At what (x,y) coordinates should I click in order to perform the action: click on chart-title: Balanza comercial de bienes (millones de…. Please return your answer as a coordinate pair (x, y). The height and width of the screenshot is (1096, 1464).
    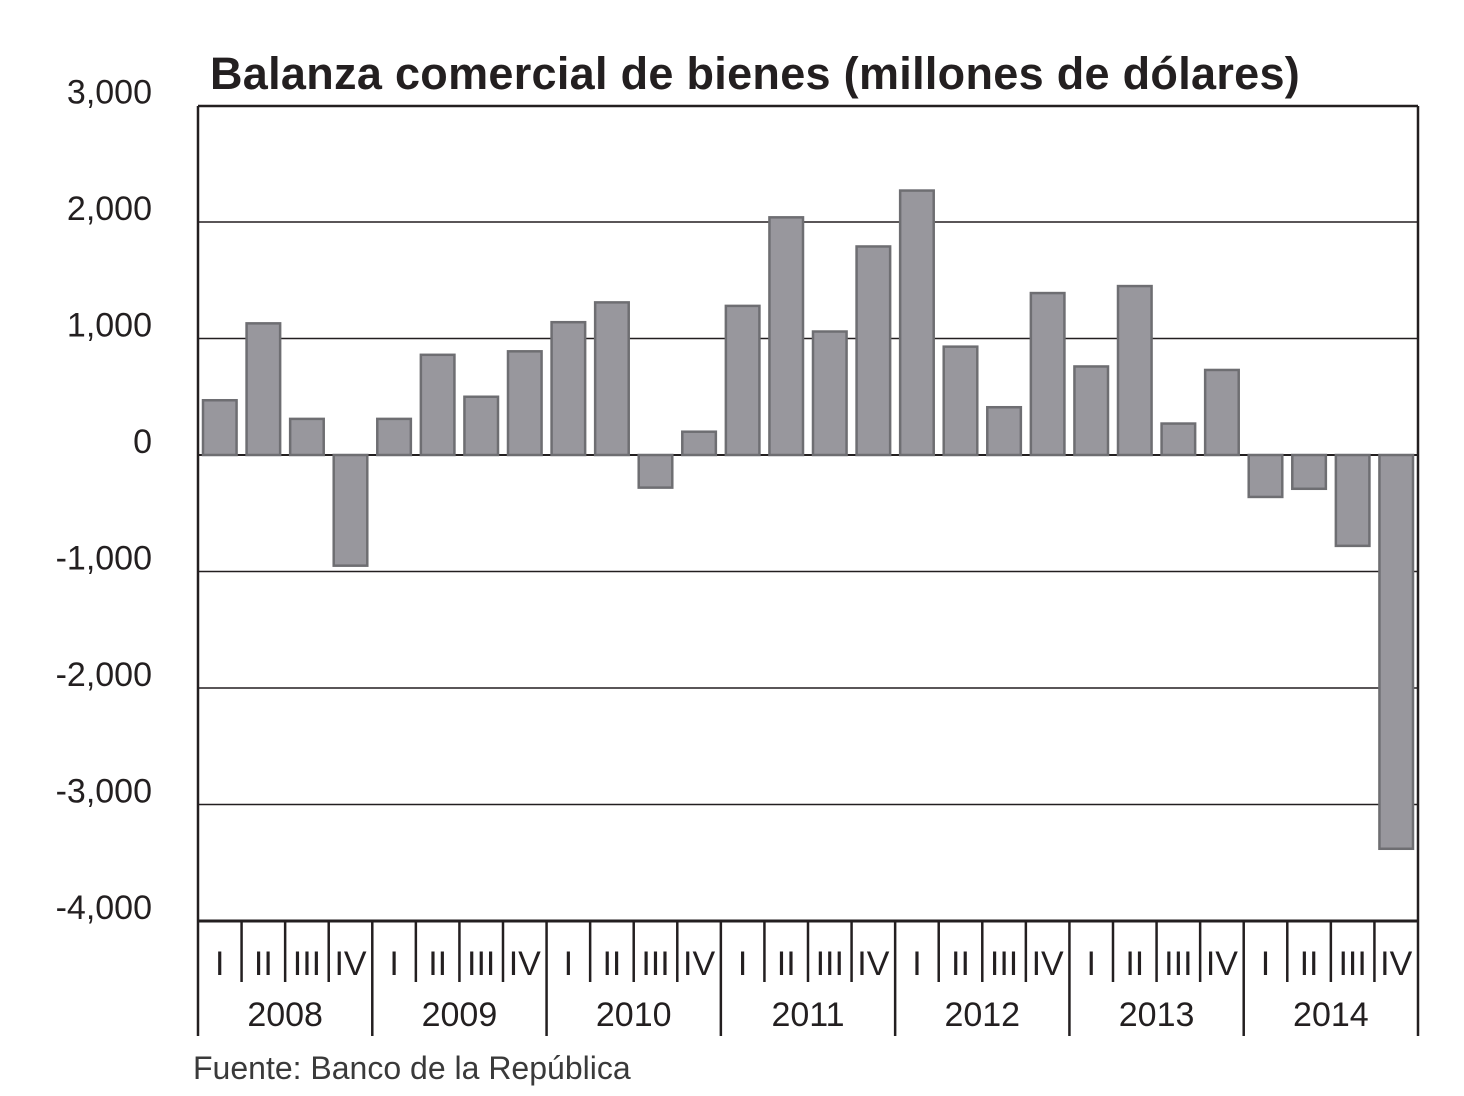
    Looking at the image, I should click on (755, 73).